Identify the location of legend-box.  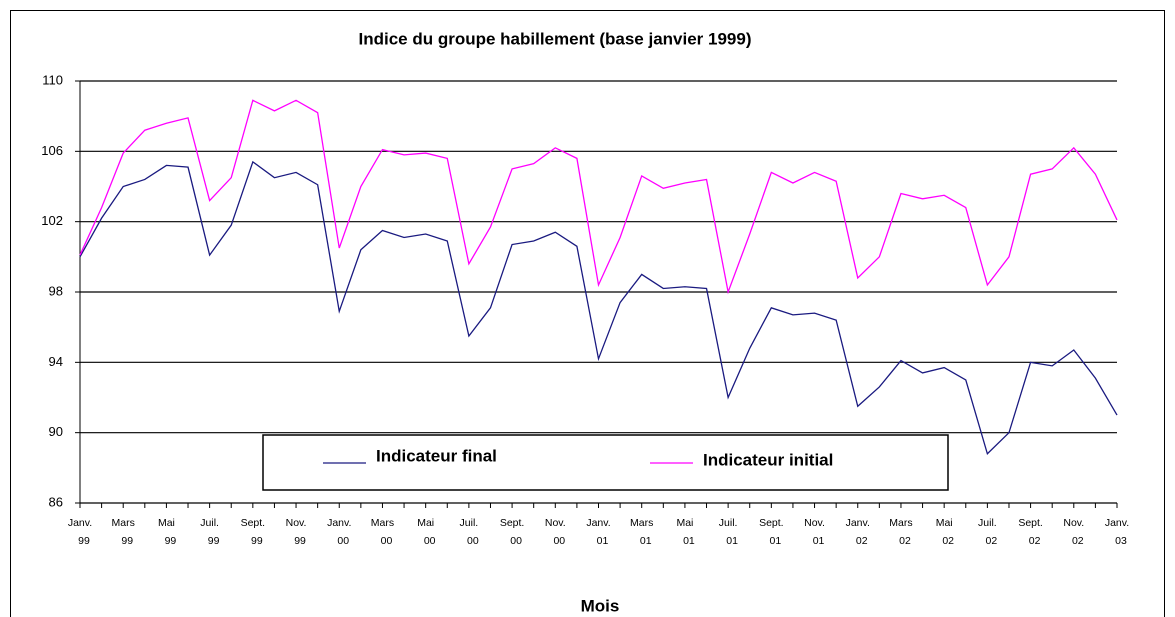
(605, 462).